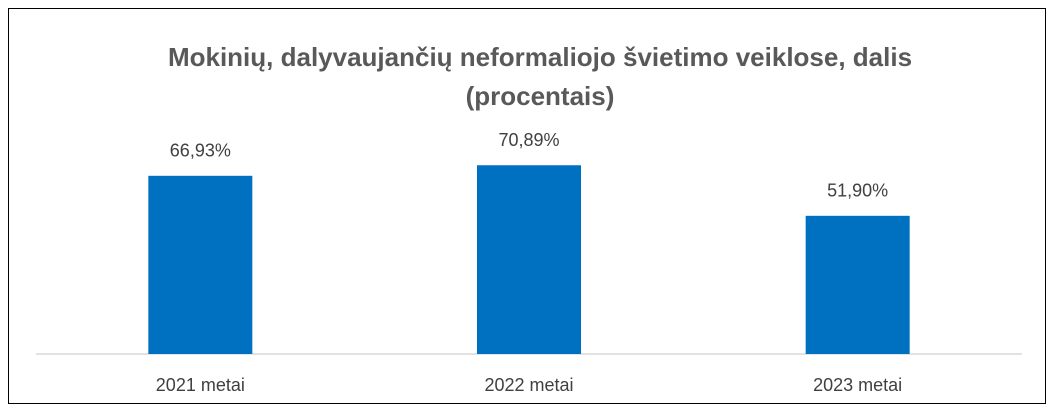  I want to click on data-label: 70,89%, so click(528, 140).